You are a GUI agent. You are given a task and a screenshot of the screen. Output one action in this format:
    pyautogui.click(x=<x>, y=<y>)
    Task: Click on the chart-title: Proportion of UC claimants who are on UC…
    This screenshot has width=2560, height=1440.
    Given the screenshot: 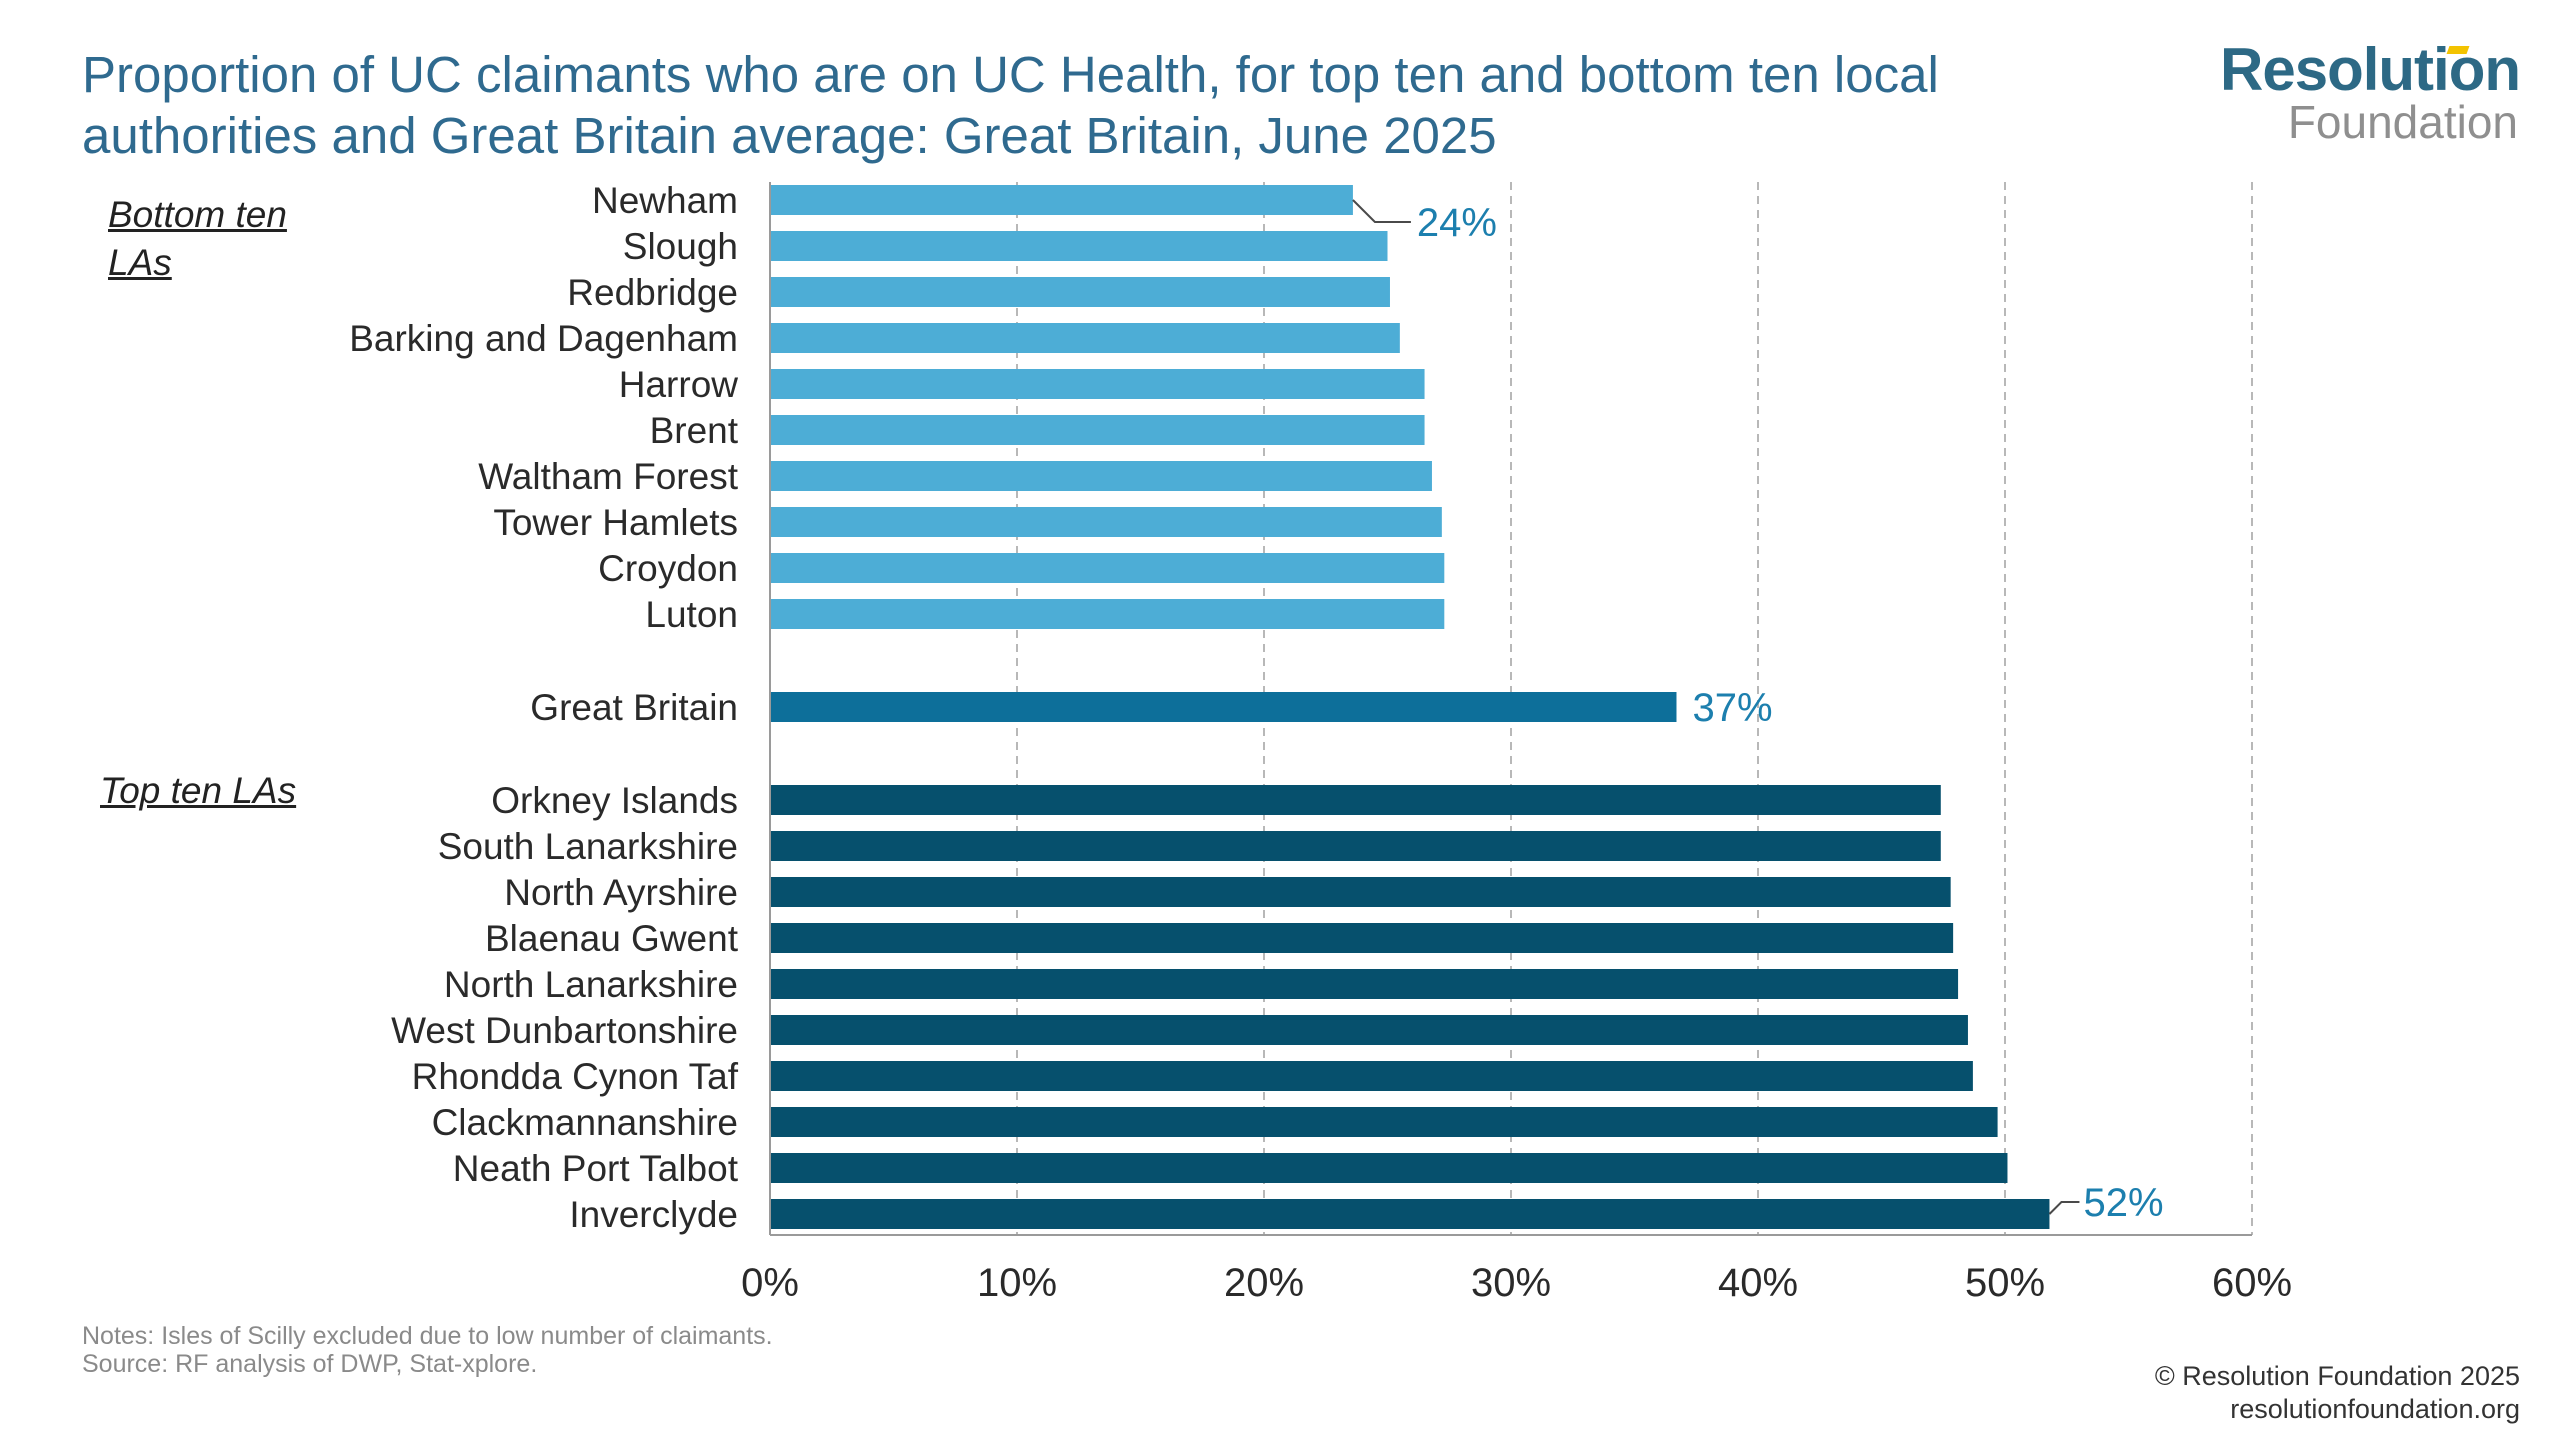 What is the action you would take?
    pyautogui.click(x=1092, y=105)
    